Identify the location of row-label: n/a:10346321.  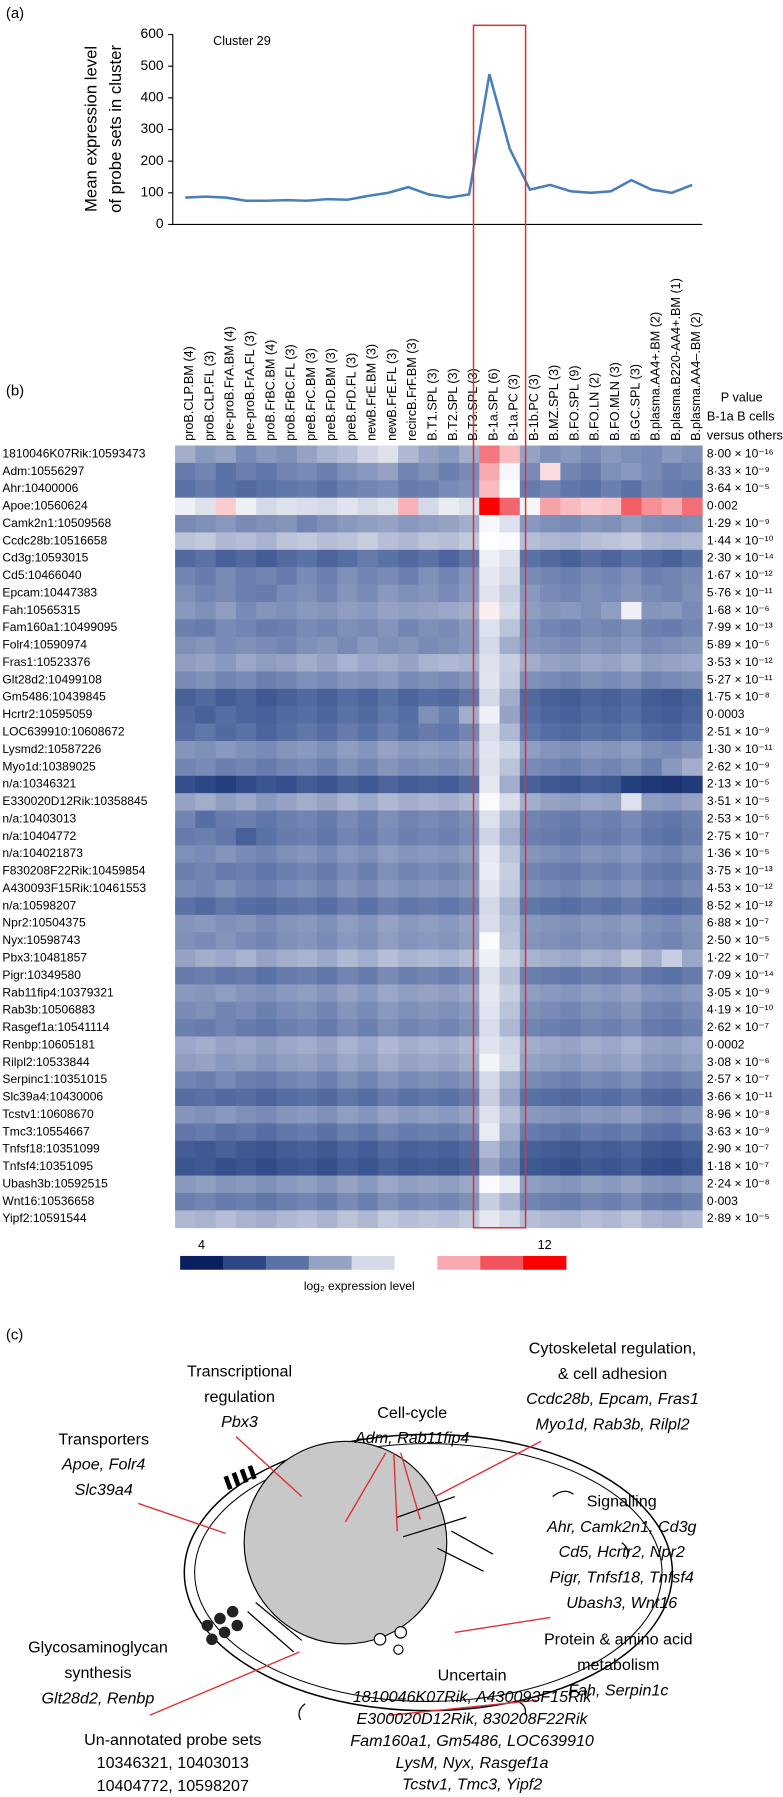
(39, 784).